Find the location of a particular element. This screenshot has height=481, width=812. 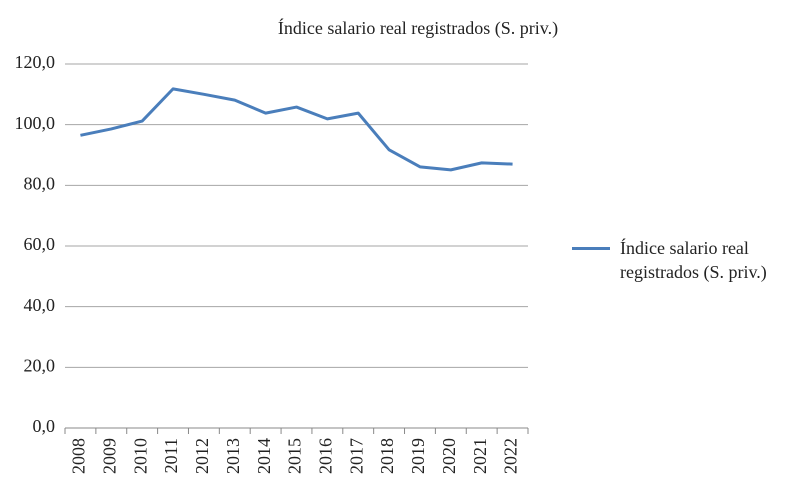

x-tick-label: 2017 is located at coordinates (356, 456).